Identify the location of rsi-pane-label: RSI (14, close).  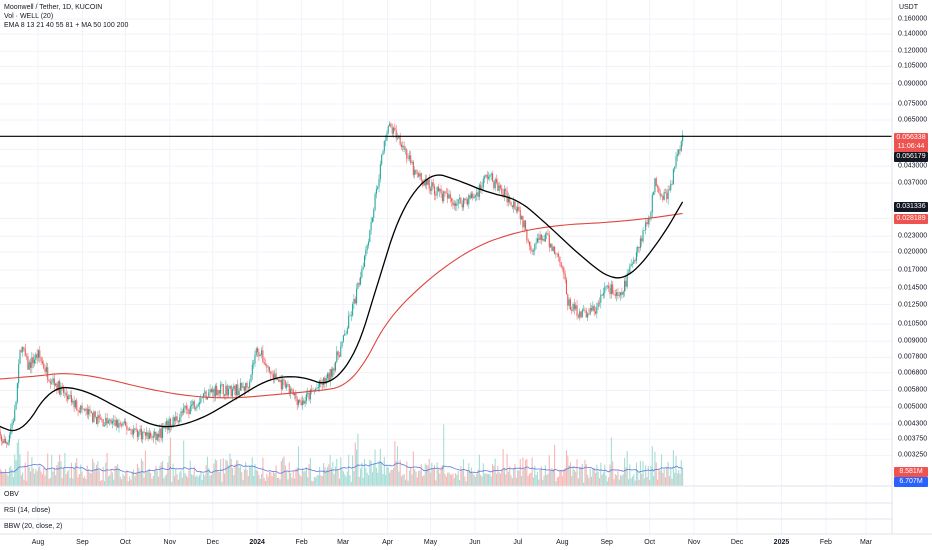
(27, 510).